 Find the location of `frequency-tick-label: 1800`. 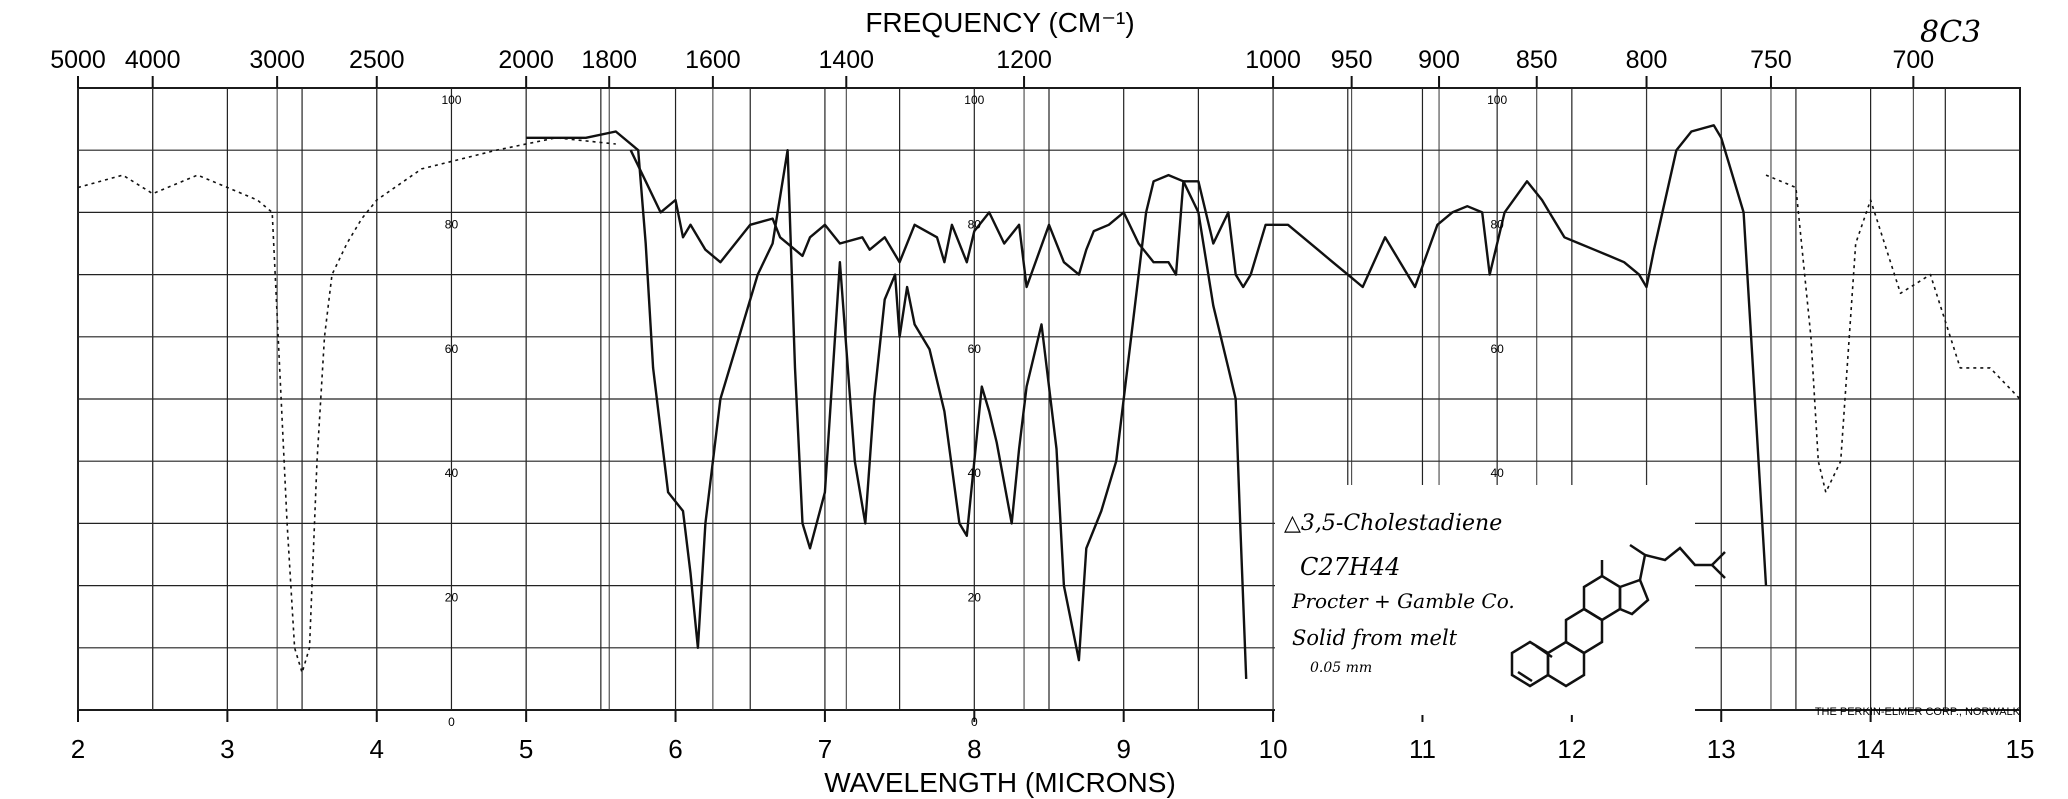

frequency-tick-label: 1800 is located at coordinates (609, 60).